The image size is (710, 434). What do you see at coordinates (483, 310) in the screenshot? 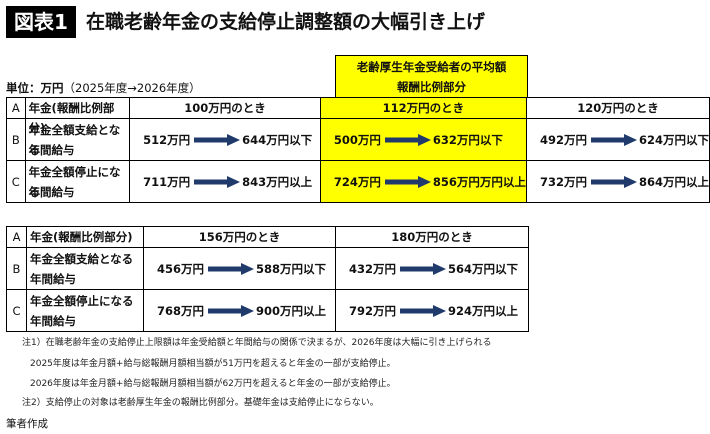
I see `value-2026: 924万円以上` at bounding box center [483, 310].